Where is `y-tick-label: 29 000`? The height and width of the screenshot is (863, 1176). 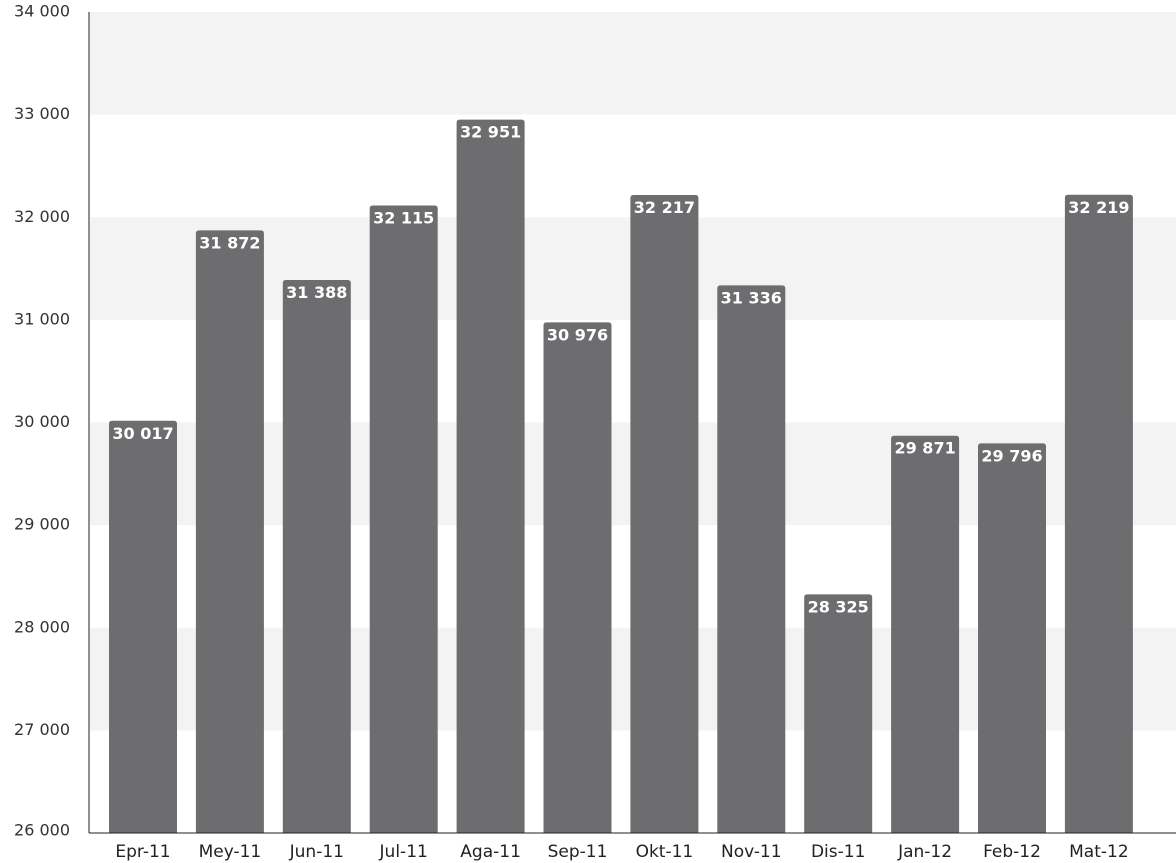
y-tick-label: 29 000 is located at coordinates (42, 524).